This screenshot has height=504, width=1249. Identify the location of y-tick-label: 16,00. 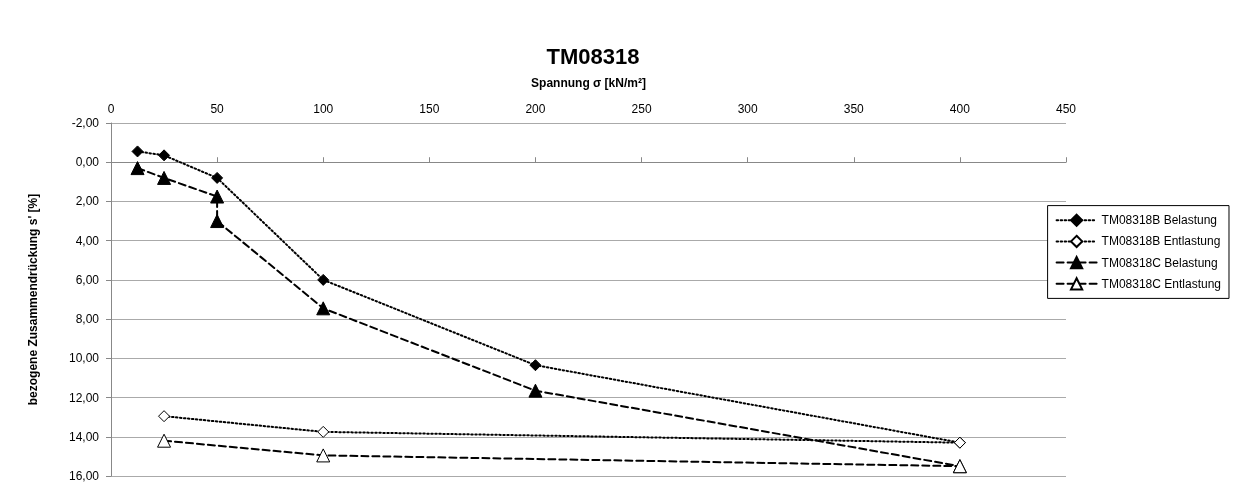
(84, 476).